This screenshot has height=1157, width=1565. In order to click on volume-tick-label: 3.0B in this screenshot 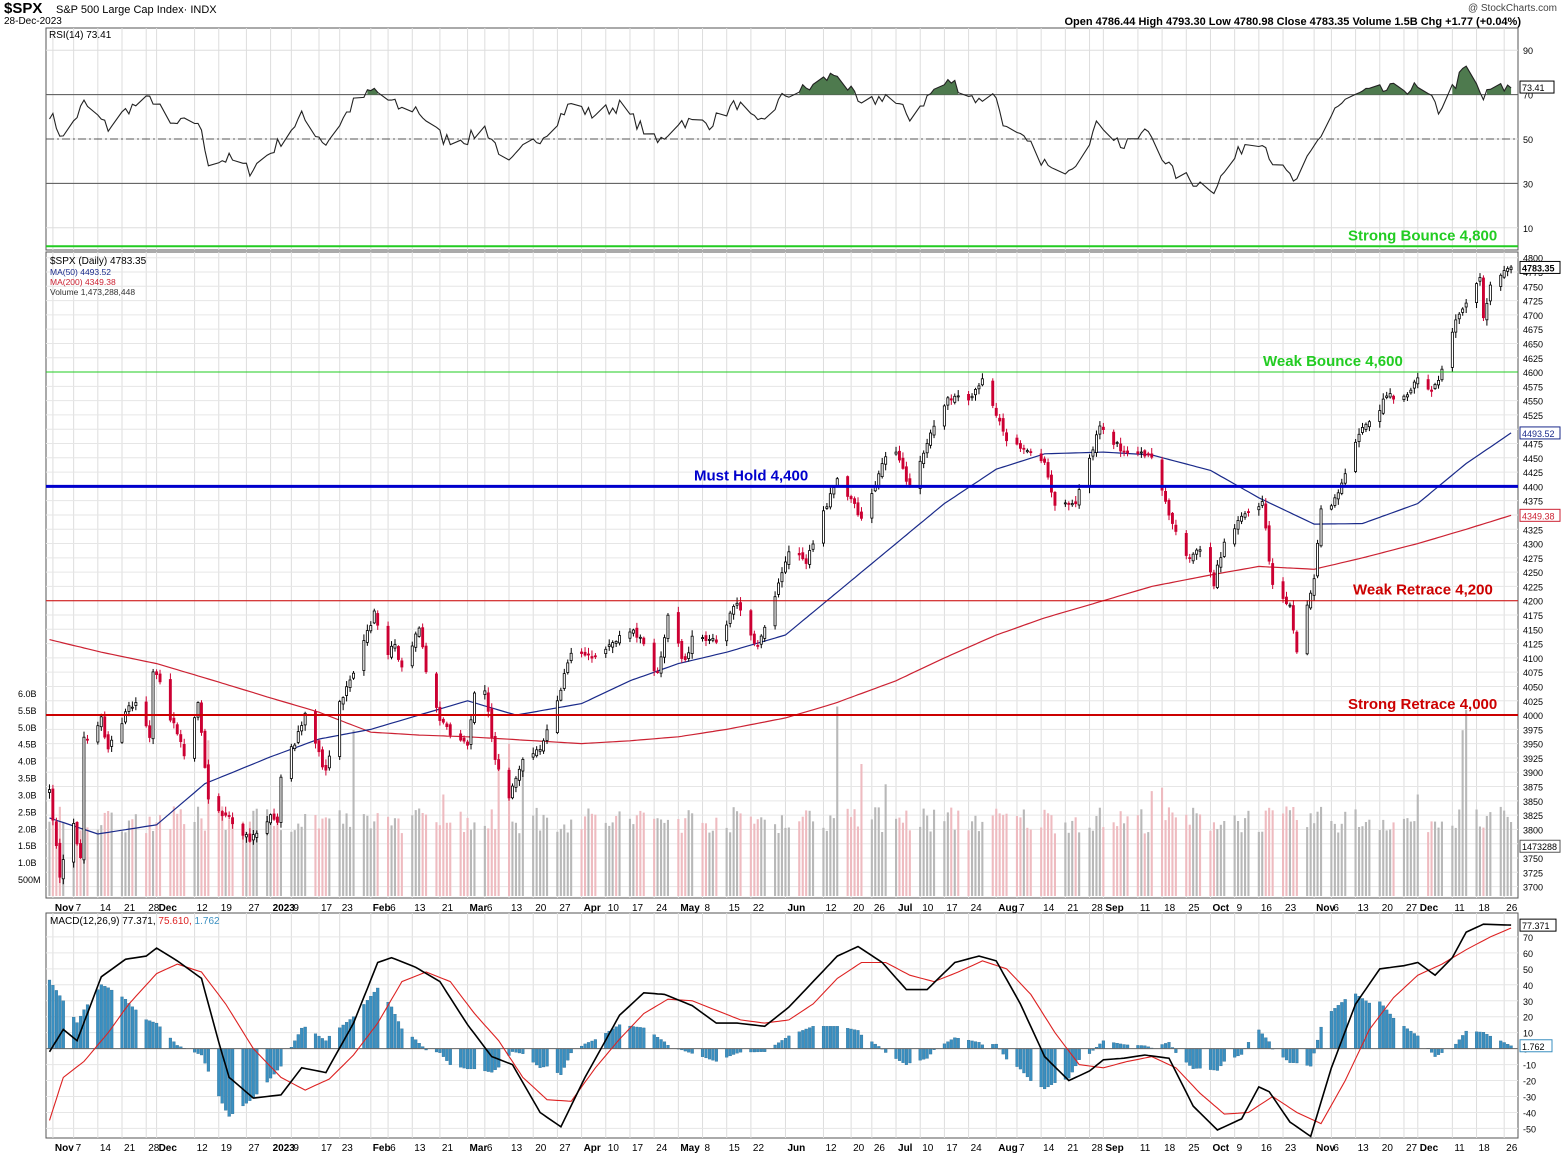, I will do `click(27, 795)`.